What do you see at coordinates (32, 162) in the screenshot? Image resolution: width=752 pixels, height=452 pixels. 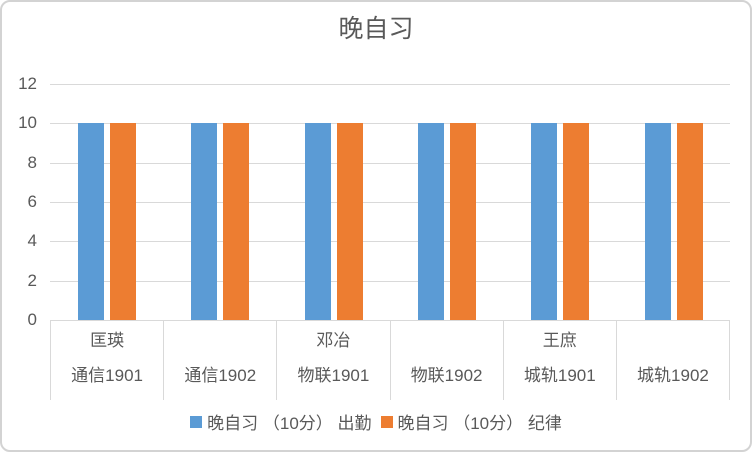 I see `y-axis-label: 8` at bounding box center [32, 162].